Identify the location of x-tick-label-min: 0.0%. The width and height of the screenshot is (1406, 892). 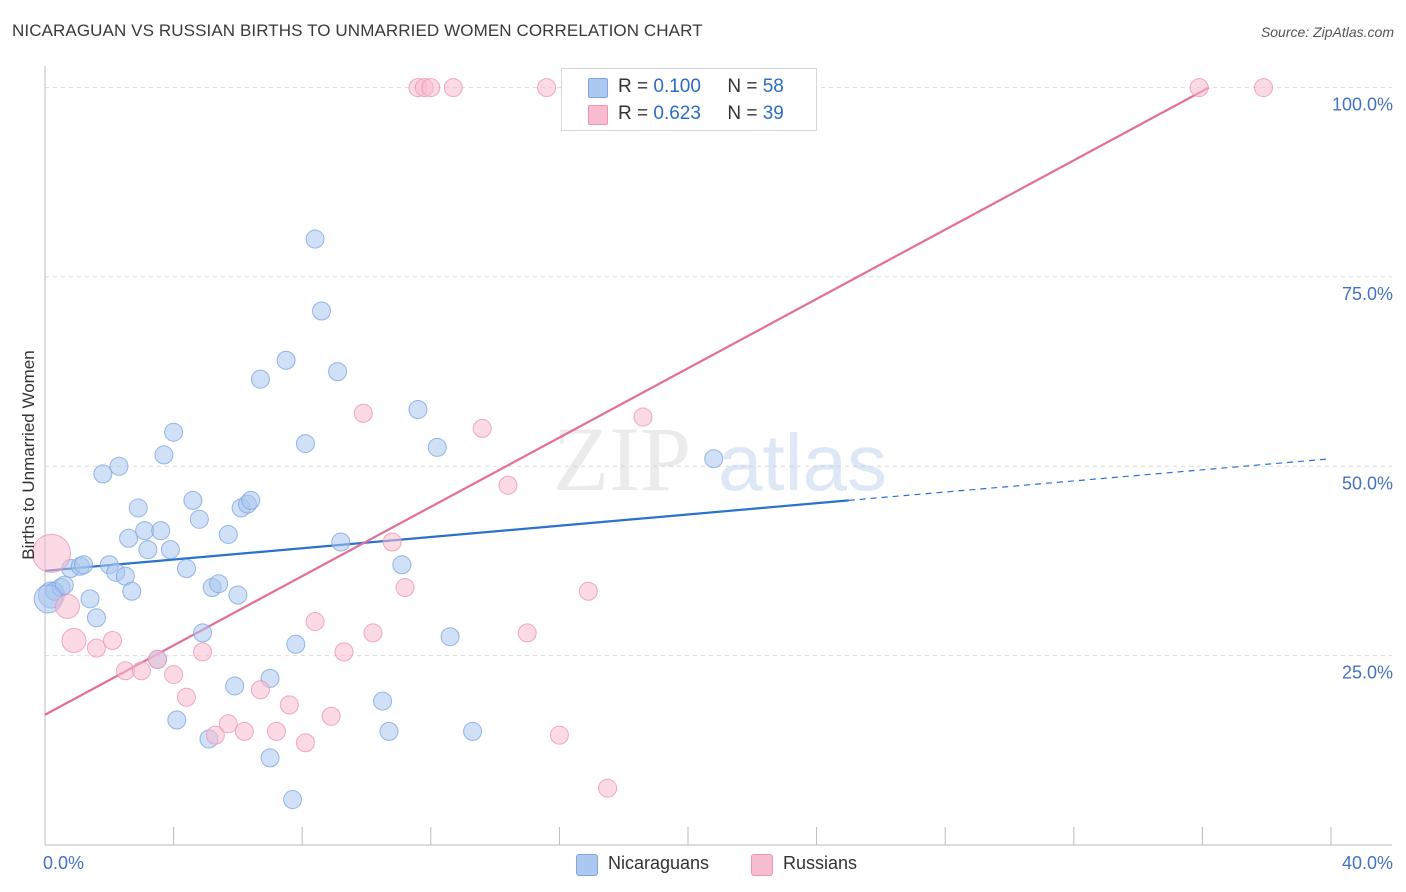
(63, 863).